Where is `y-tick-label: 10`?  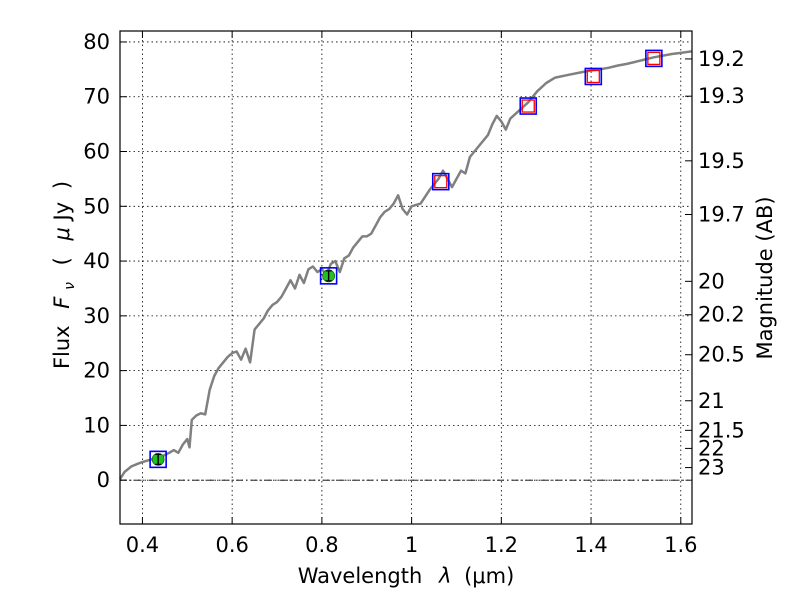 y-tick-label: 10 is located at coordinates (96, 425).